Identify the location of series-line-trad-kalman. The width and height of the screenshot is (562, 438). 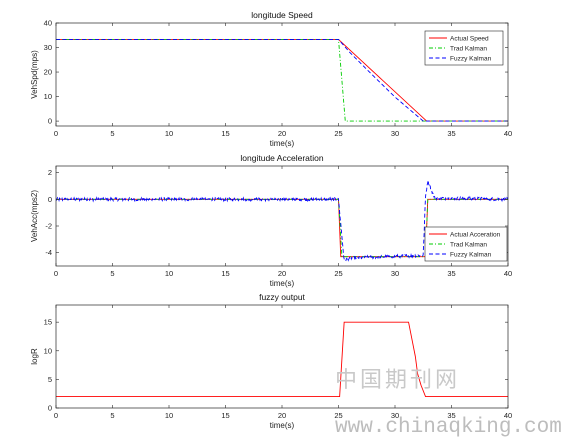
(282, 228).